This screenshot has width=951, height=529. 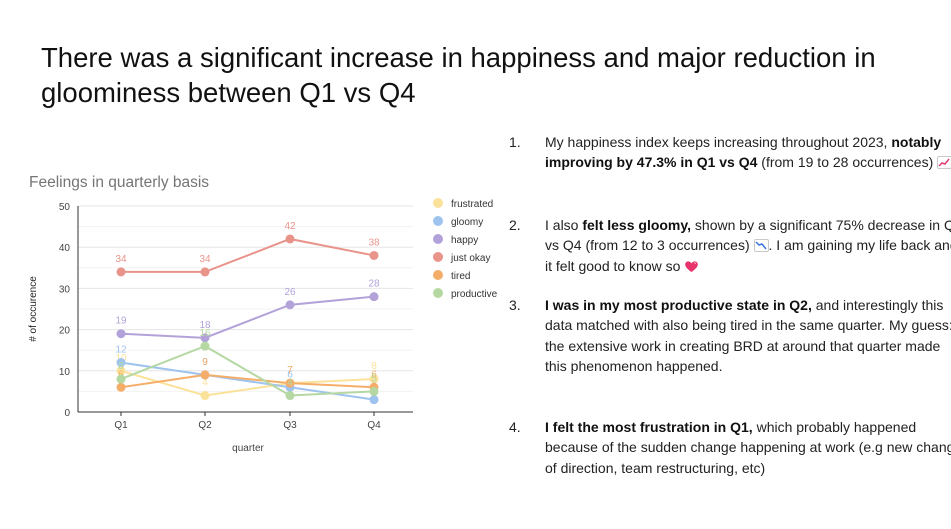 I want to click on insight-number: 2., so click(x=515, y=225).